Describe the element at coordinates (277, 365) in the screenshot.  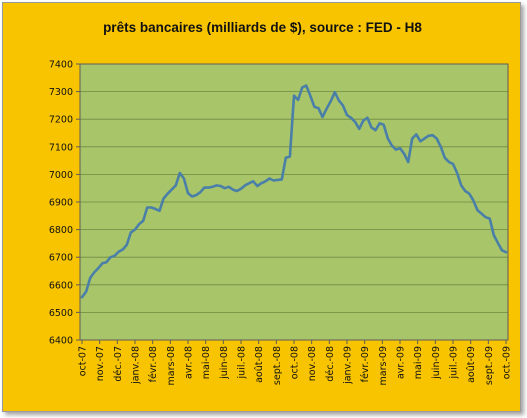
I see `x-tick-label: sept.-08` at that location.